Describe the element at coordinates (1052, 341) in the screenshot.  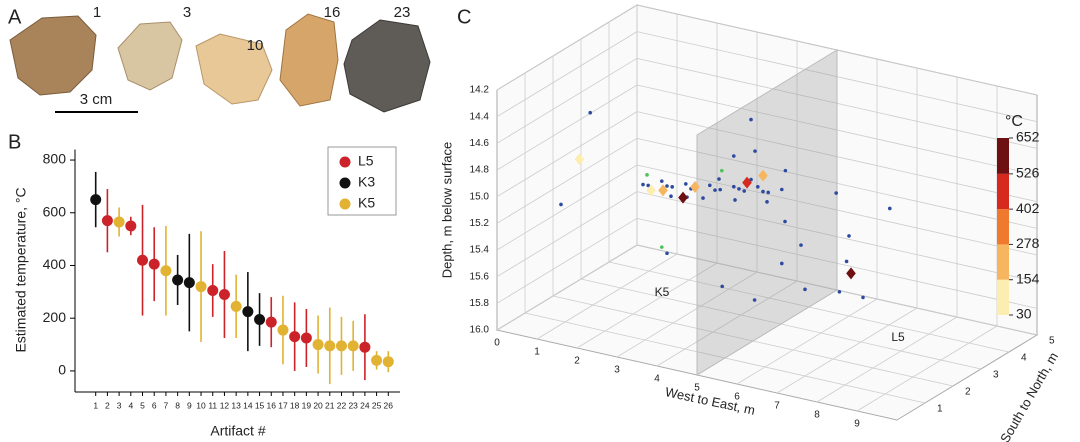
I see `y-tick-label: 5` at that location.